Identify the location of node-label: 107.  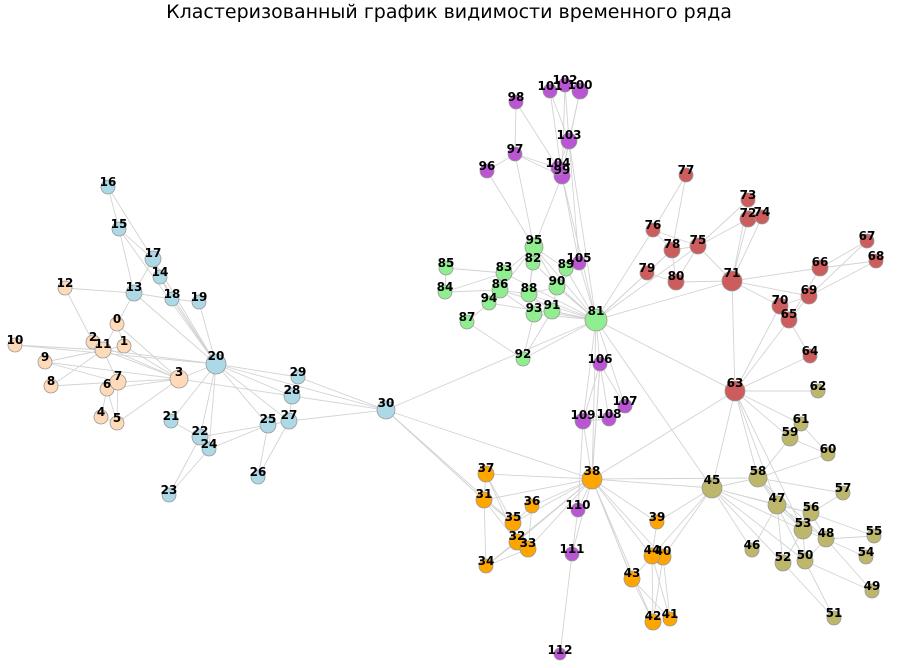
(624, 401).